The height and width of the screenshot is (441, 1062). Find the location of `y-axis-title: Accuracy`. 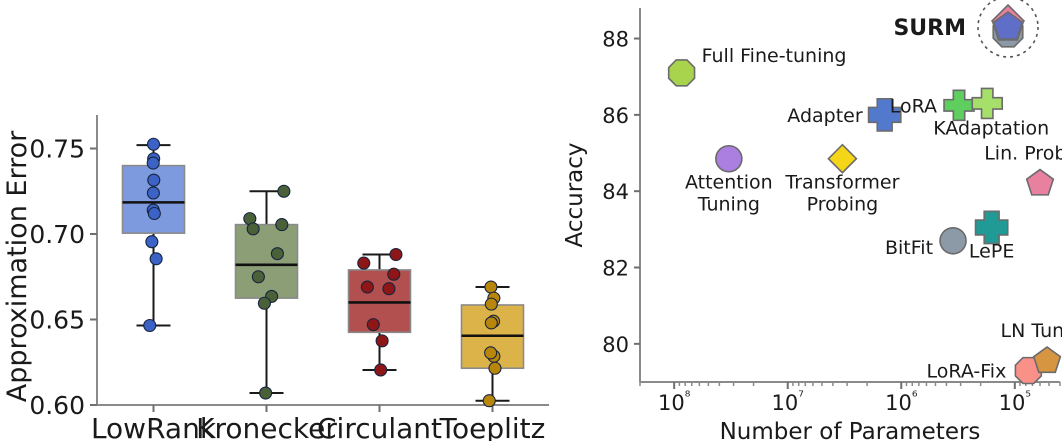

y-axis-title: Accuracy is located at coordinates (575, 194).